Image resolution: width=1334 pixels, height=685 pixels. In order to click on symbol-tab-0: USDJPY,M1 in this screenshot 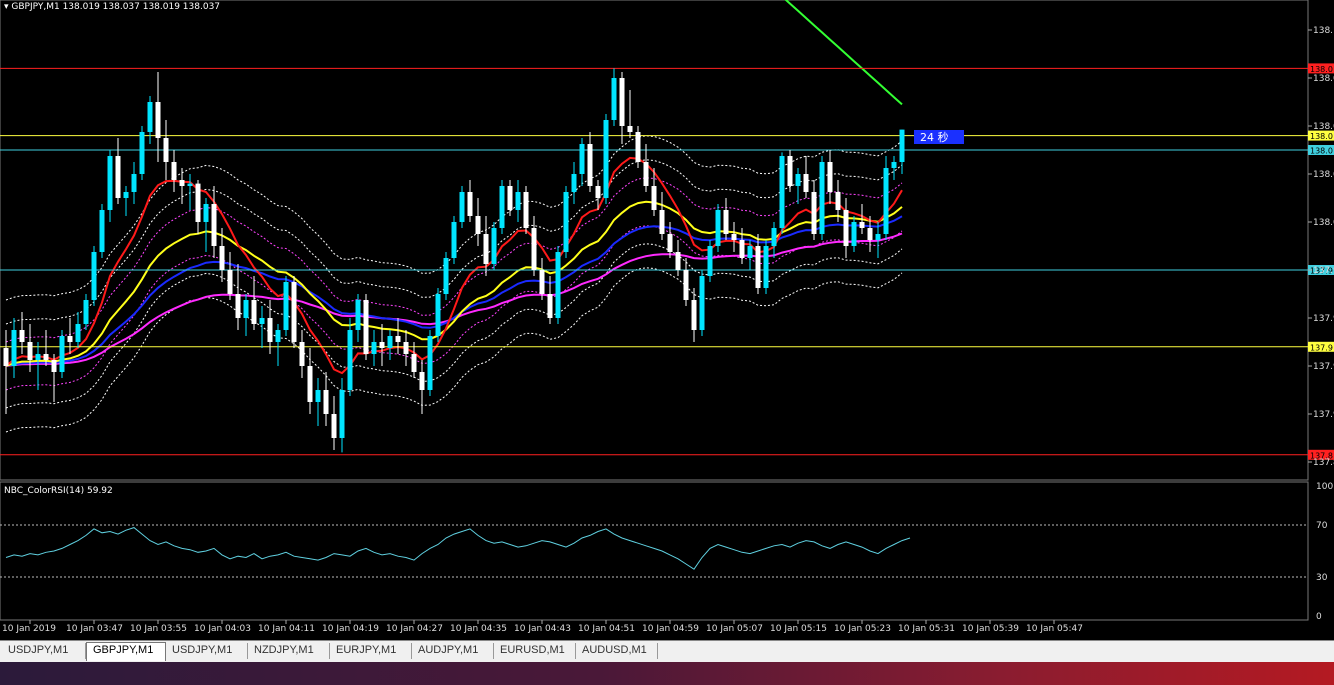, I will do `click(44, 651)`.